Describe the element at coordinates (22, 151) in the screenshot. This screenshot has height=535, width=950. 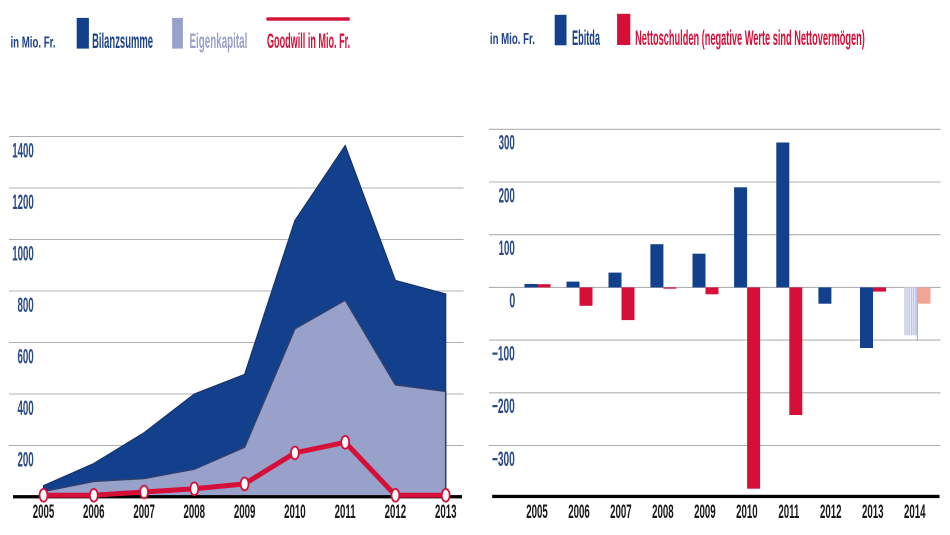
I see `svg-text: 1400` at that location.